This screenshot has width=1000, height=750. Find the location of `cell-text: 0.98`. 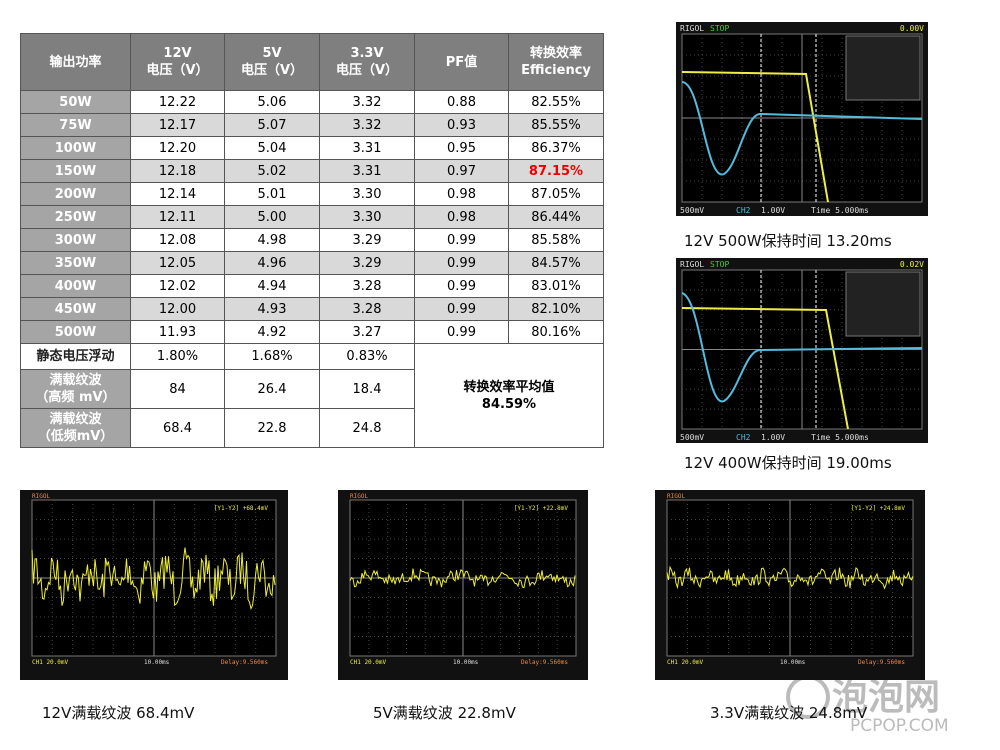

cell-text: 0.98 is located at coordinates (461, 217).